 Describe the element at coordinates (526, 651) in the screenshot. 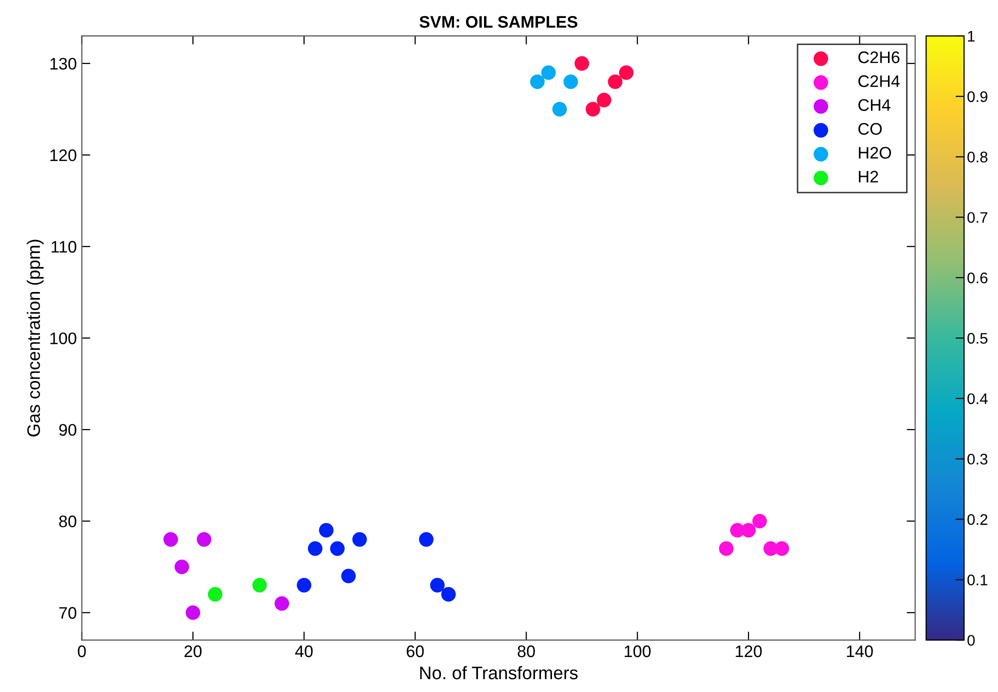

I see `x-tick-label: 80` at that location.